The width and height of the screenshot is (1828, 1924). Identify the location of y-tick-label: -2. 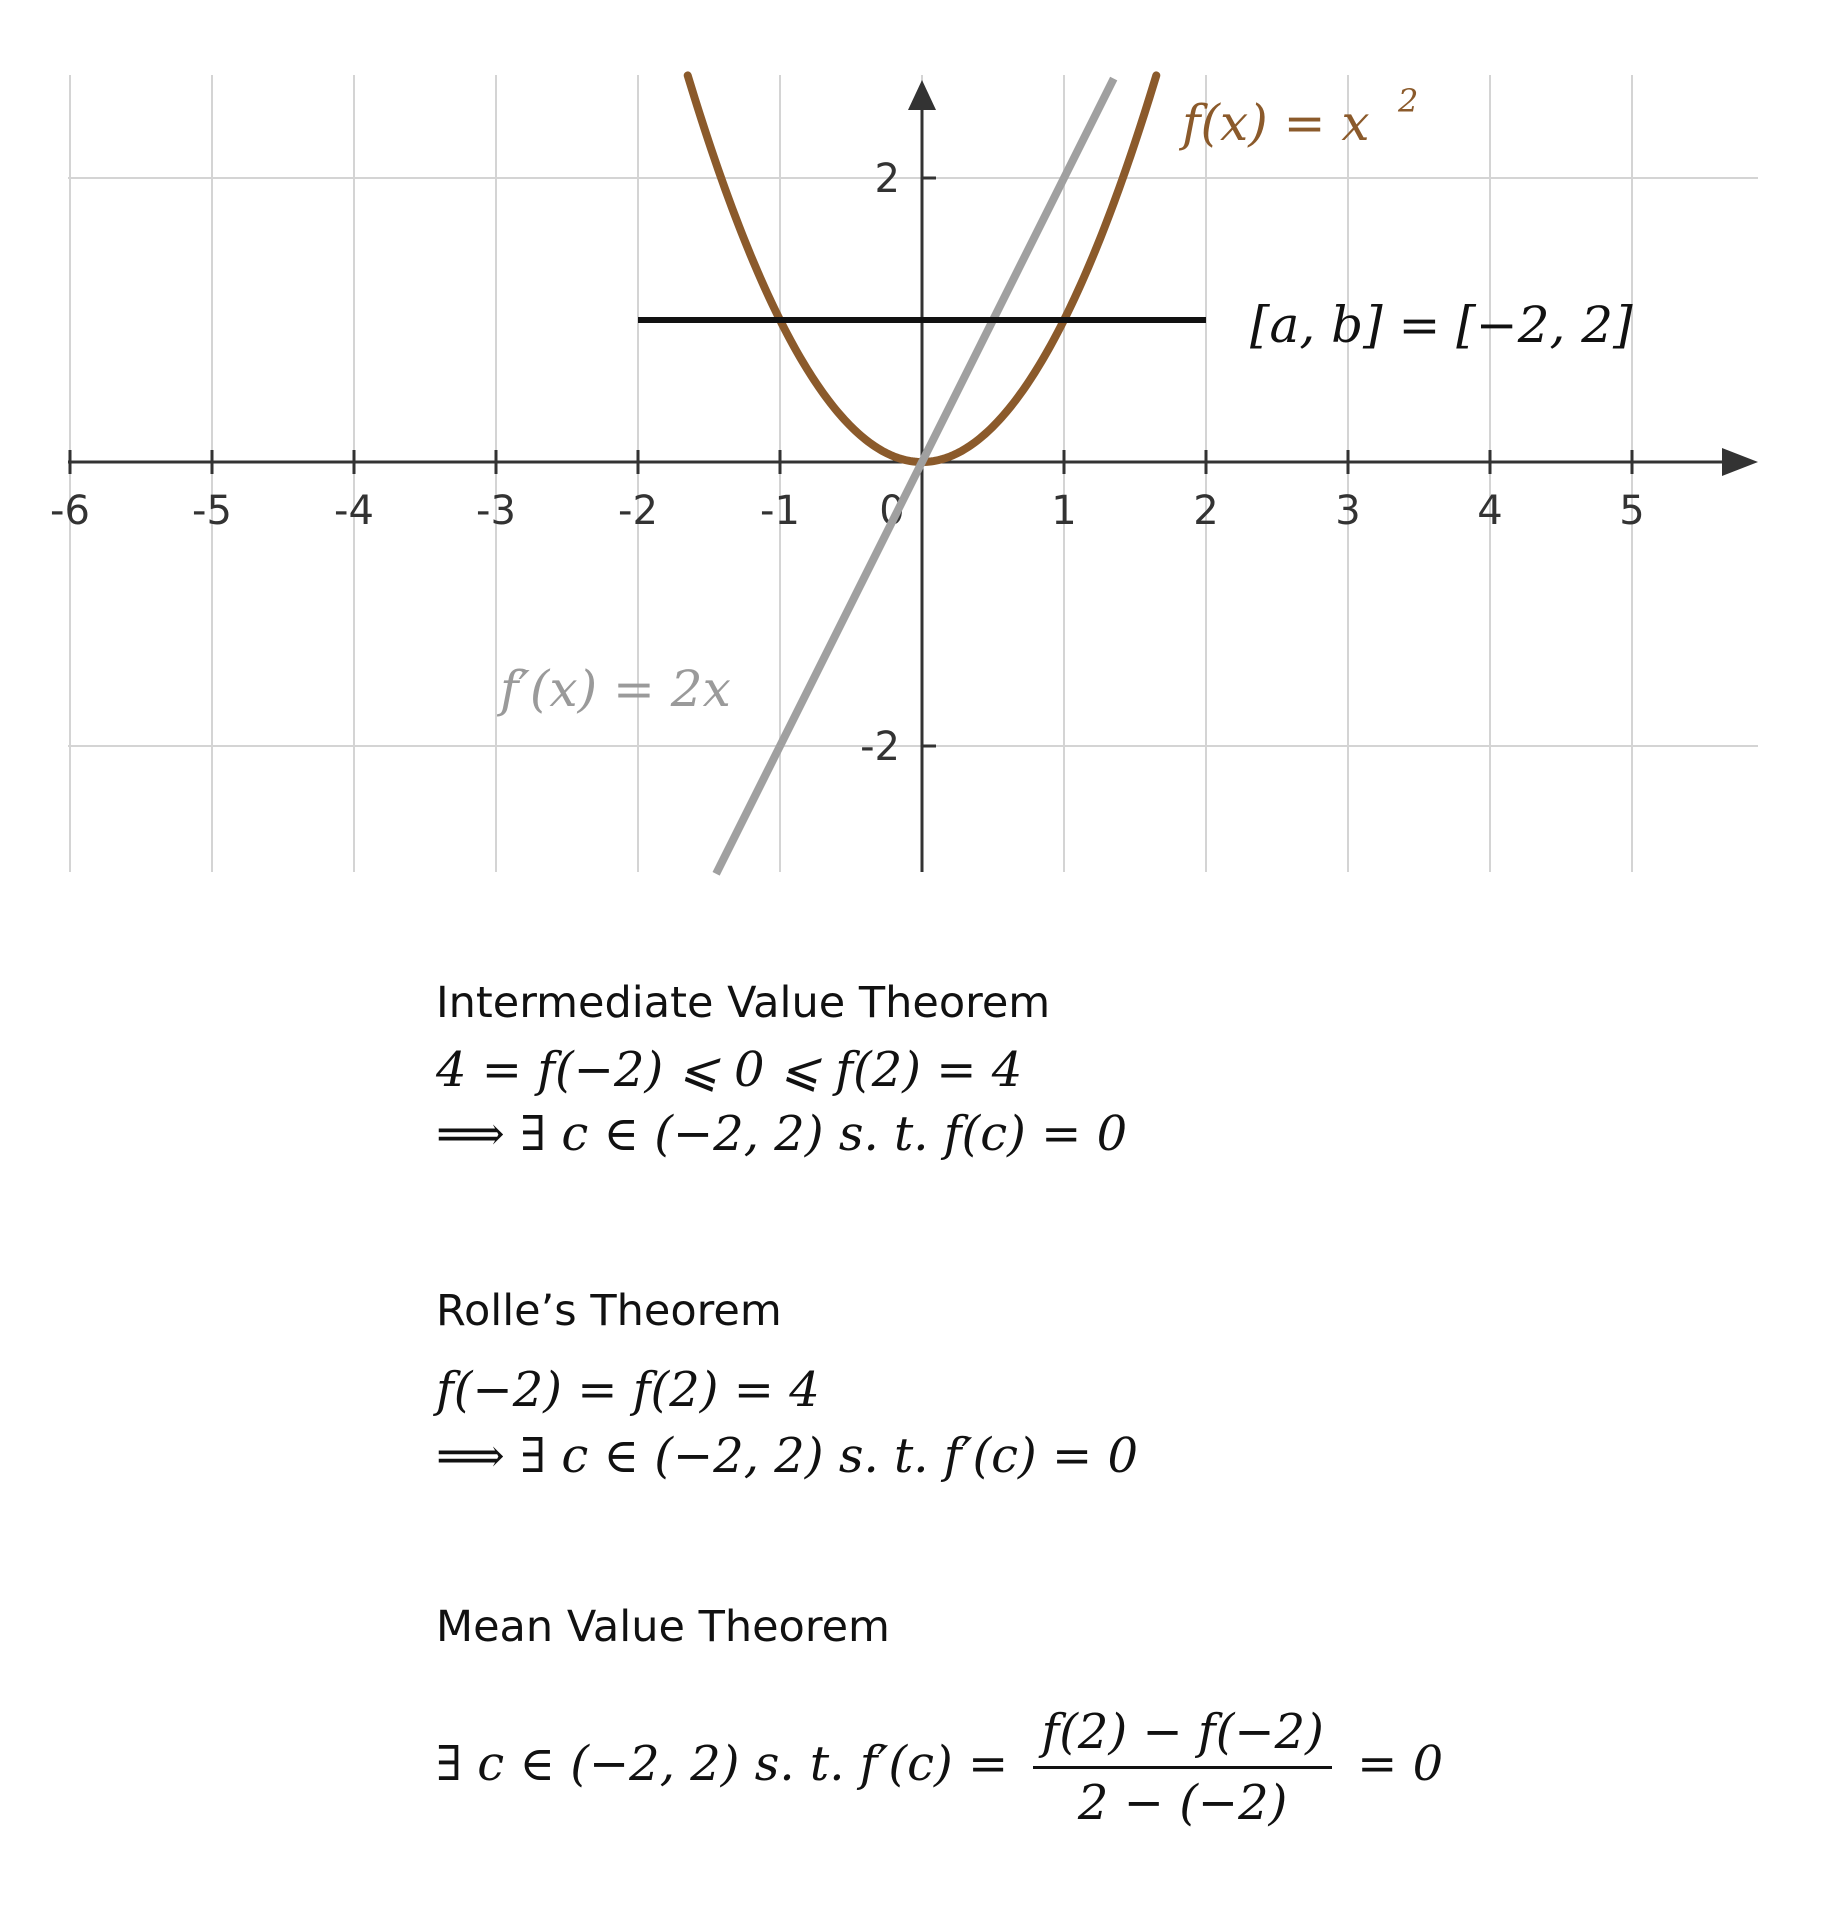
(880, 747).